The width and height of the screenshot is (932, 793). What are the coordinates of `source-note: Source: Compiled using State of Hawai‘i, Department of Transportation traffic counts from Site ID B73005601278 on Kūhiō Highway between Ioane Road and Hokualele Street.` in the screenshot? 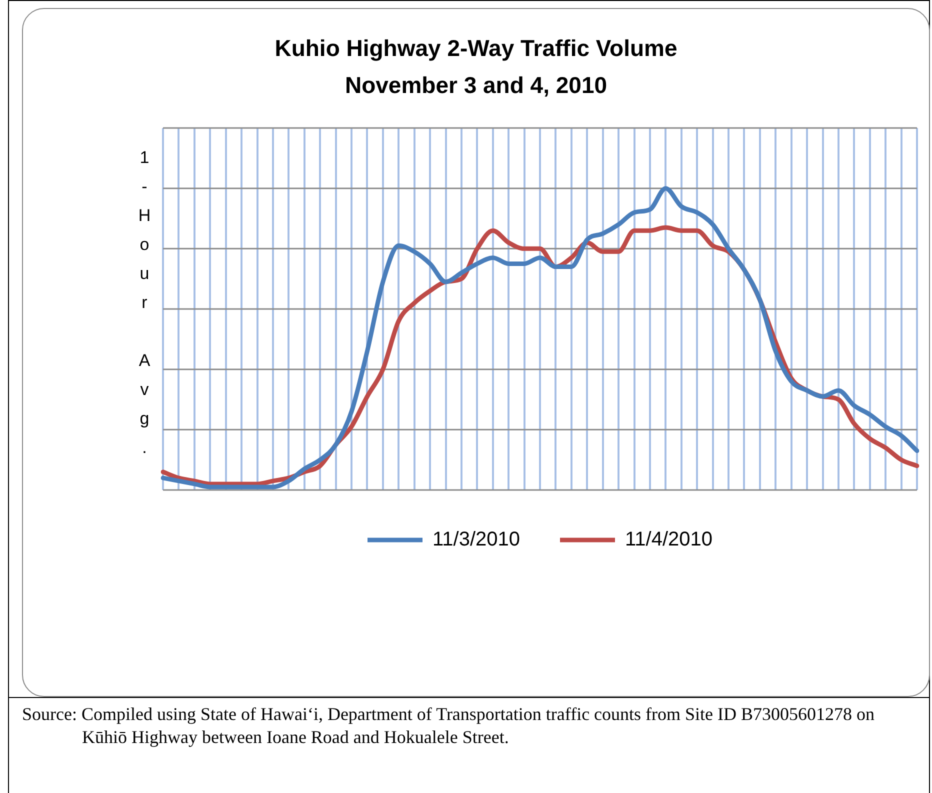 It's located at (449, 726).